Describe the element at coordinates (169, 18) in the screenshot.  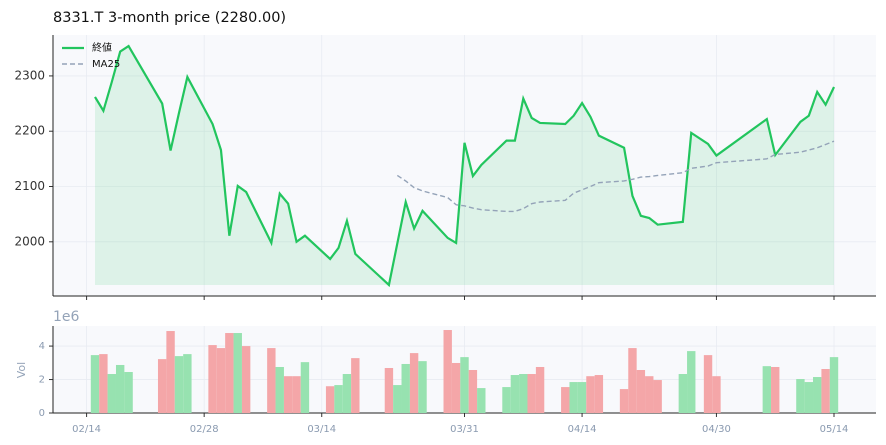
I see `chart-title: 8331.T 3-month price (2280.00)` at that location.